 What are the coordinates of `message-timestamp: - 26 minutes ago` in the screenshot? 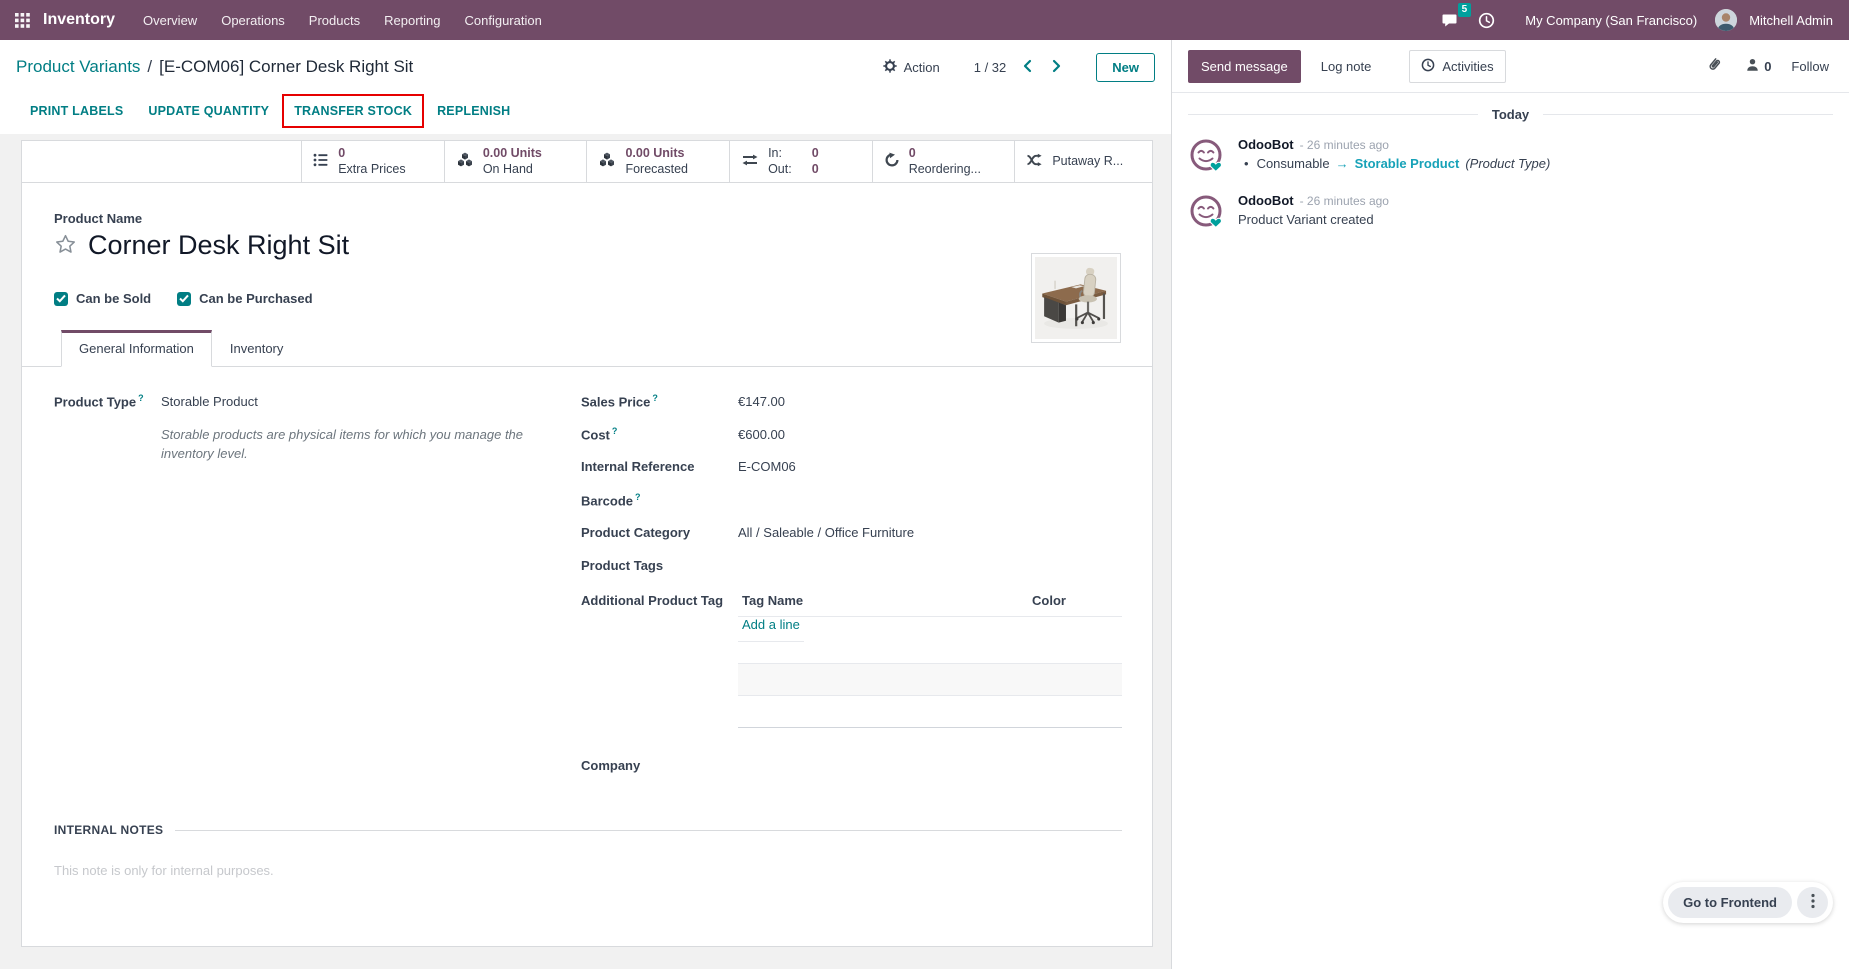 It's located at (1344, 145).